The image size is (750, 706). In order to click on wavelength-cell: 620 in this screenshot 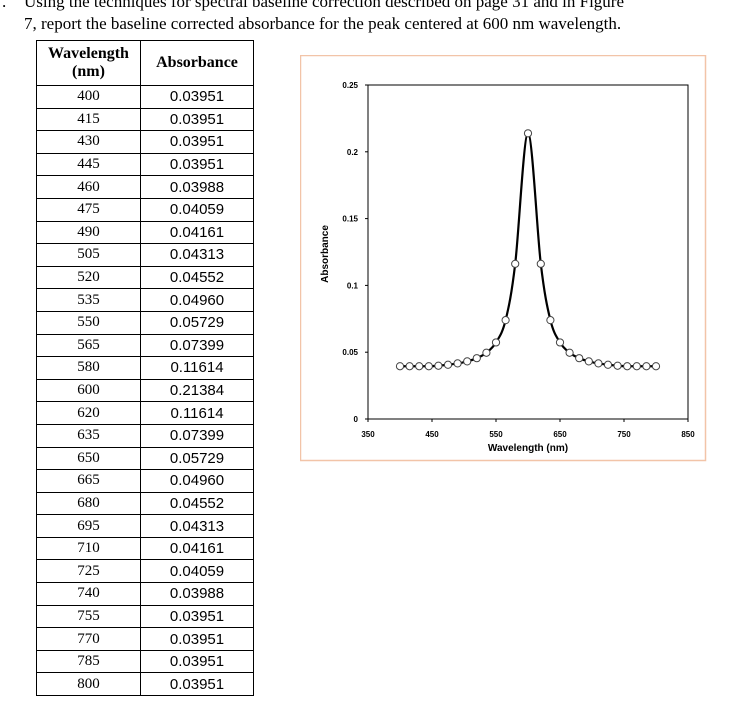, I will do `click(88, 413)`.